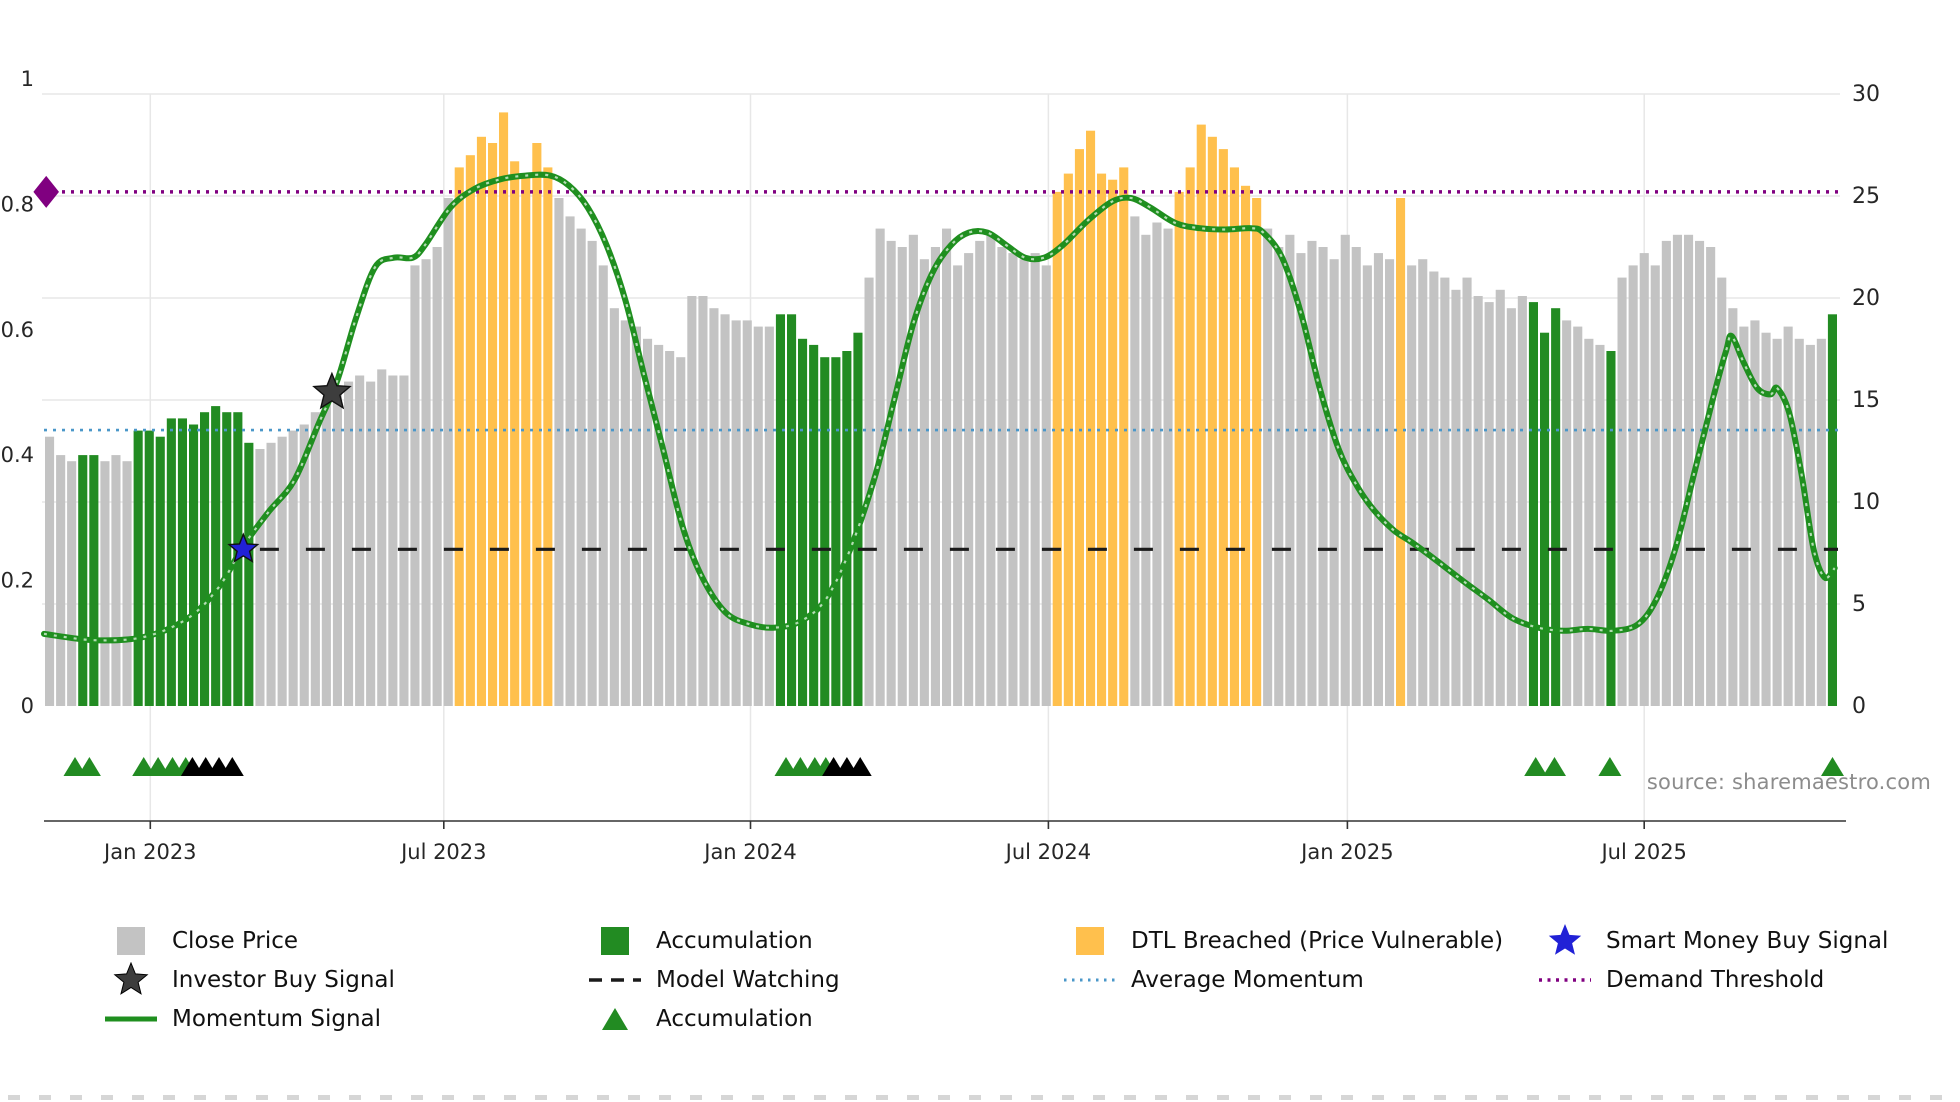  What do you see at coordinates (826, 941) in the screenshot?
I see `legend-item-accumulation-bar: Accumulation` at bounding box center [826, 941].